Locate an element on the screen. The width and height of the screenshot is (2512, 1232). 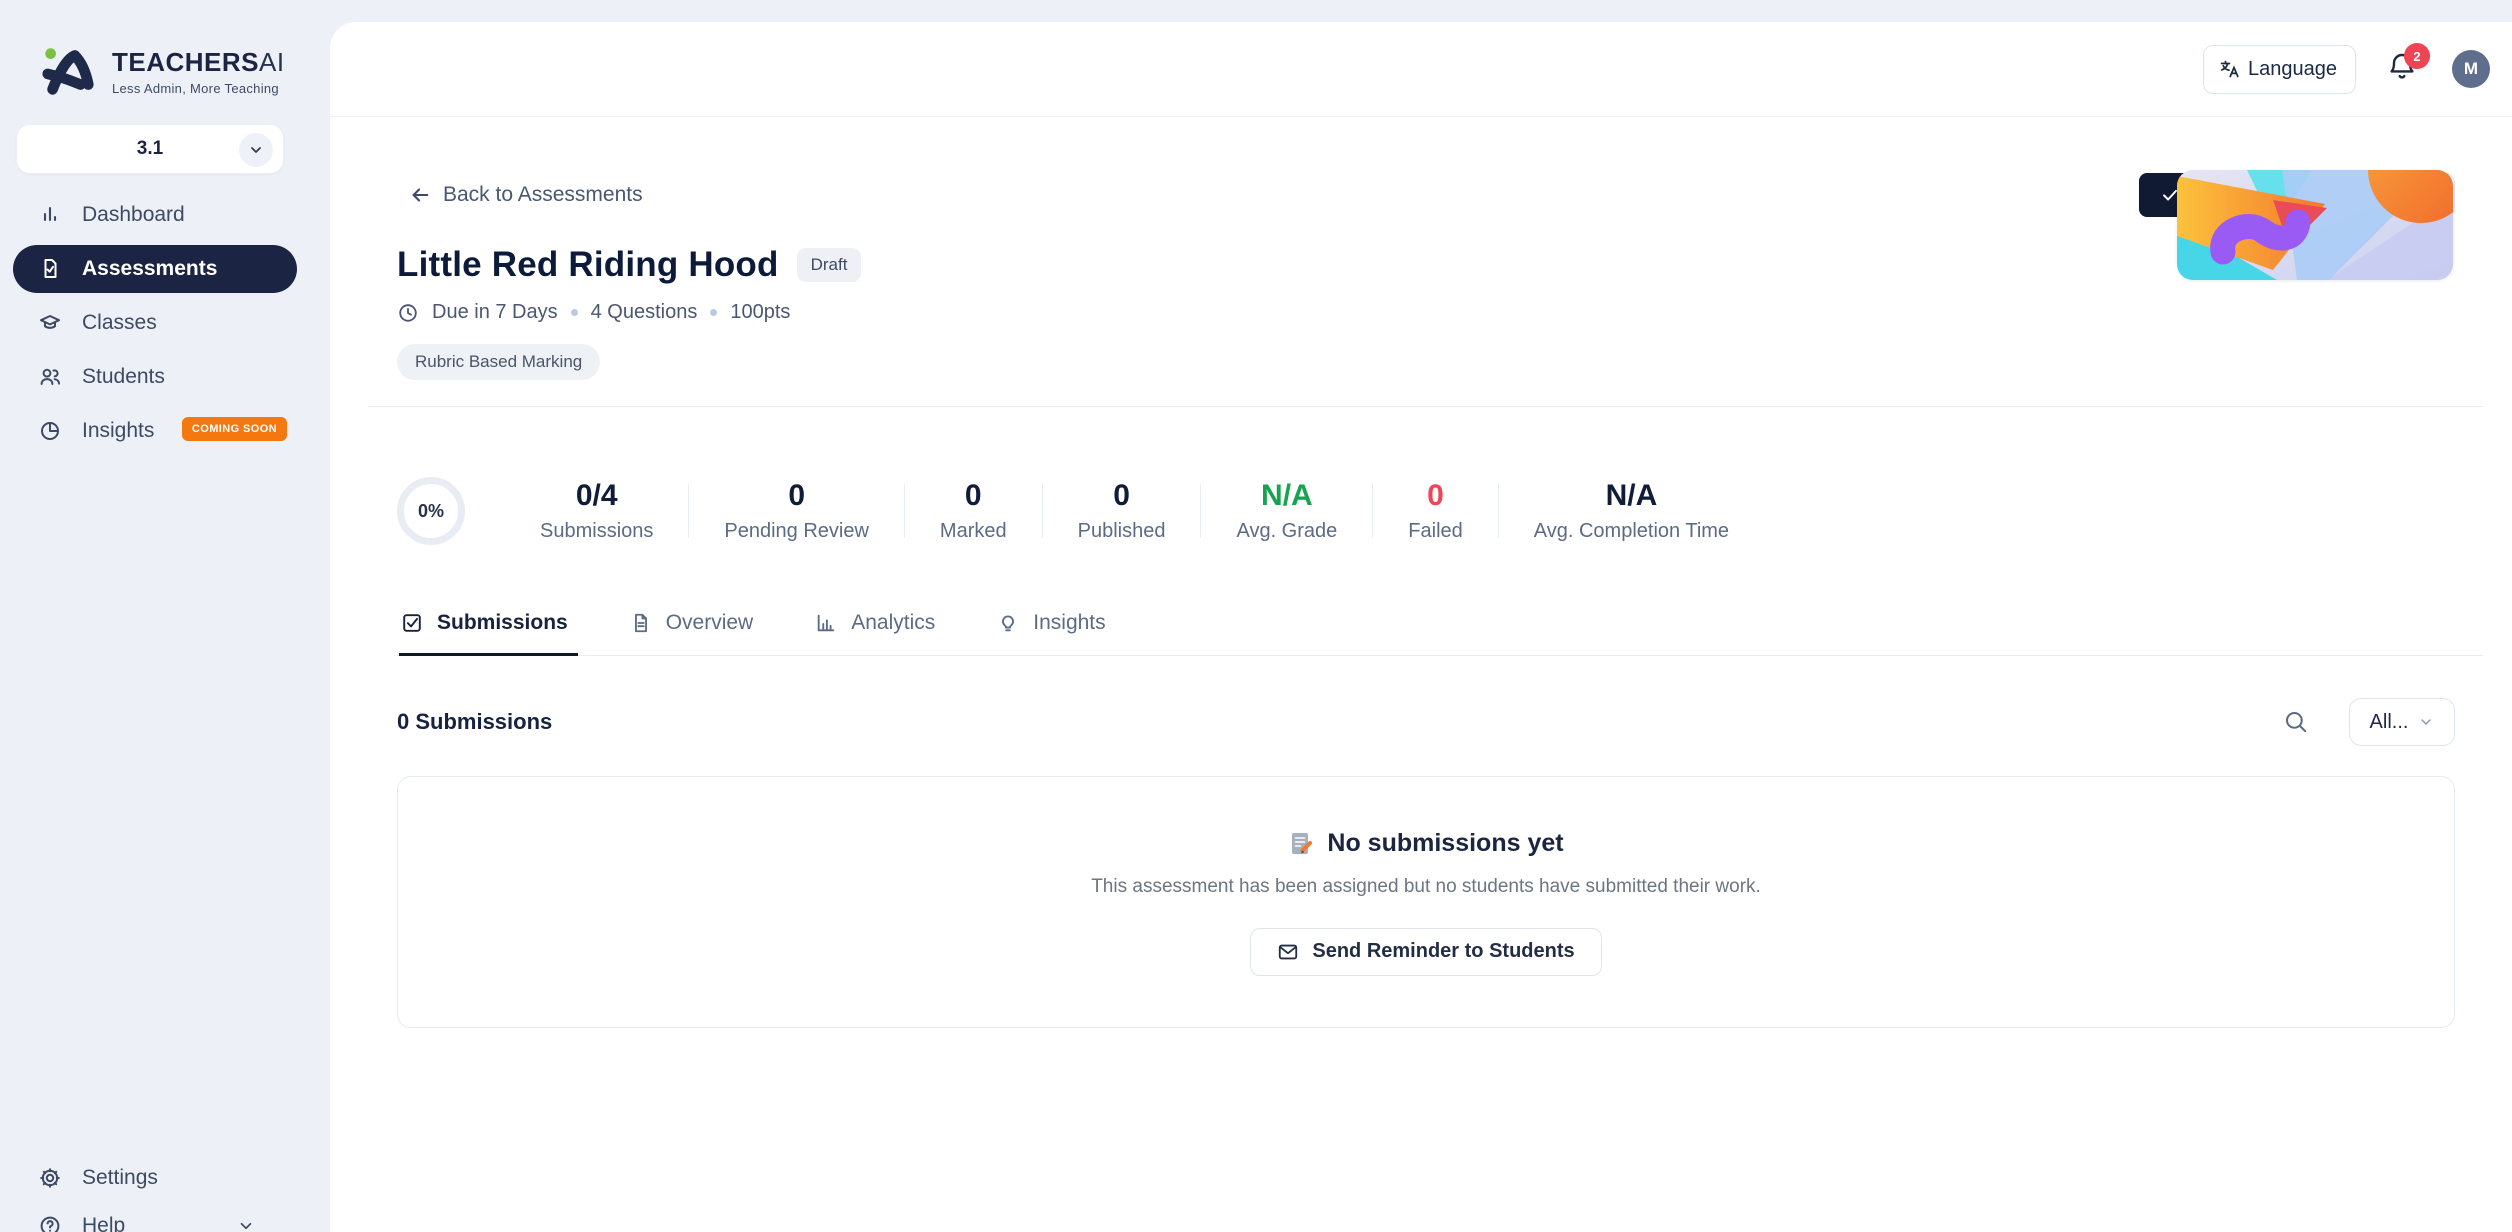
search-button is located at coordinates (2296, 722).